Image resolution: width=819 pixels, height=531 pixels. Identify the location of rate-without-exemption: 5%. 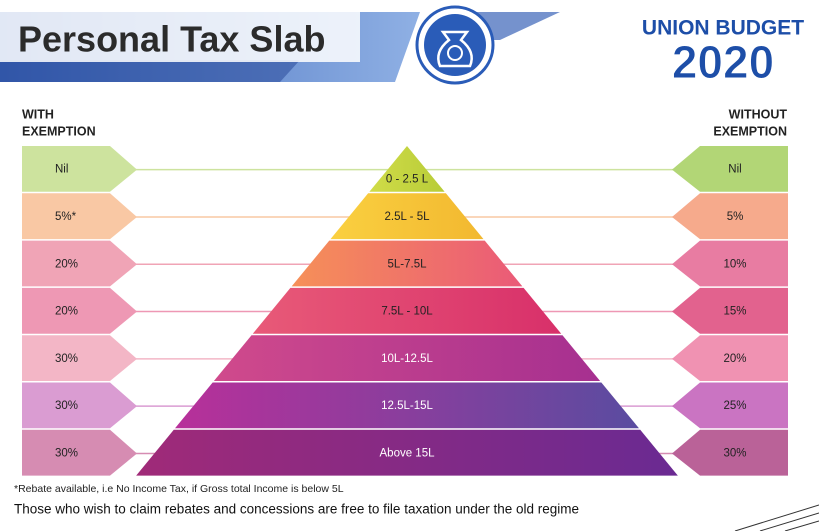
(735, 217).